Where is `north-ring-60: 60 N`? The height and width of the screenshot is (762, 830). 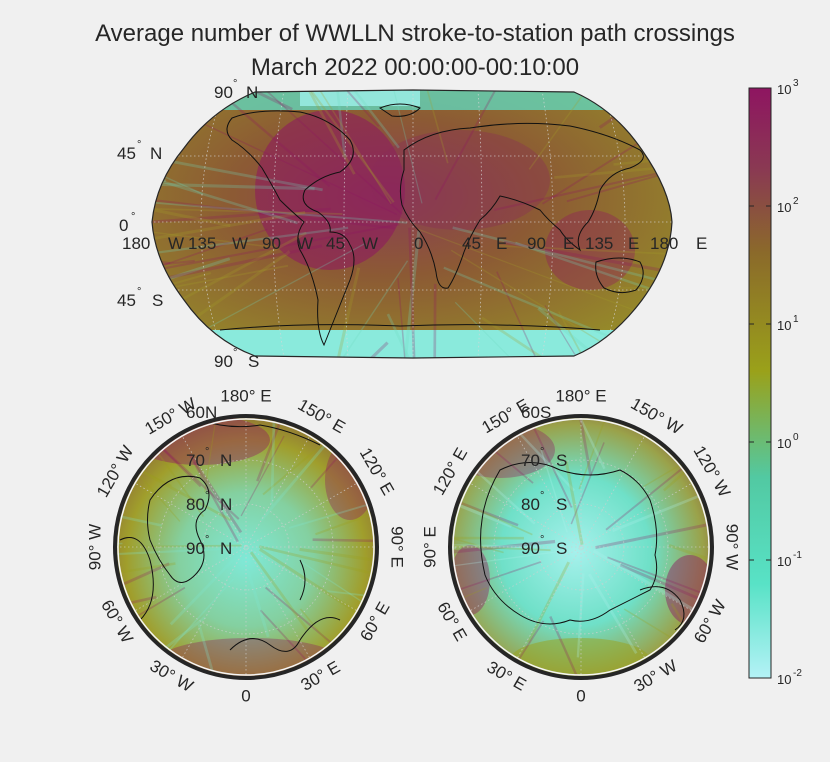
north-ring-60: 60 N is located at coordinates (201, 412).